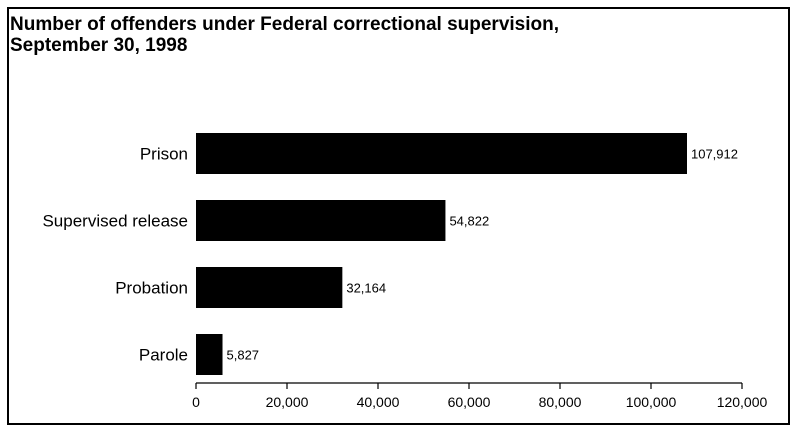  What do you see at coordinates (163, 355) in the screenshot?
I see `category-label-3: Parole` at bounding box center [163, 355].